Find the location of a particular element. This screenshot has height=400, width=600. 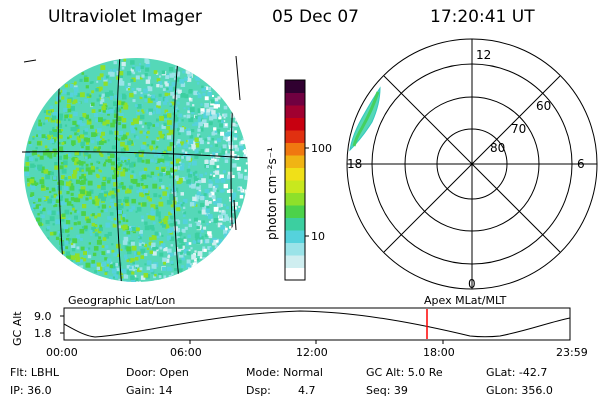

color-bar-unit-label: photon cm⁻²s⁻¹ is located at coordinates (272, 193).